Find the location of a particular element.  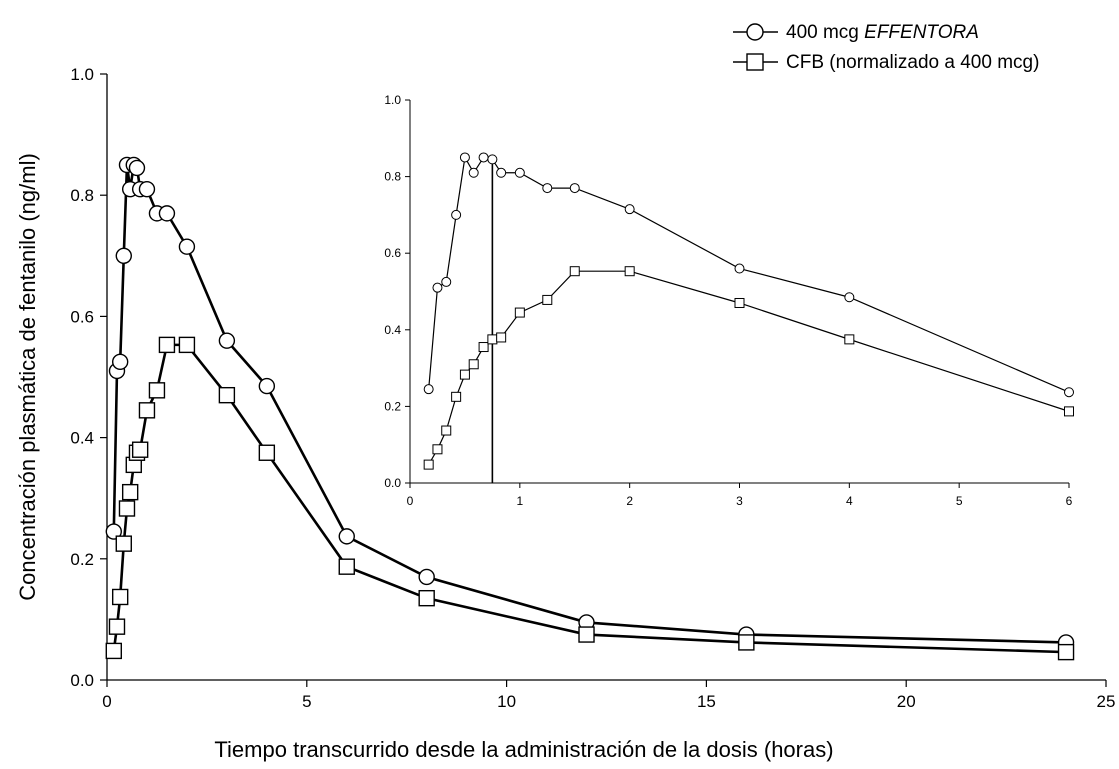

inset-x-tick-label: 4 is located at coordinates (849, 501).